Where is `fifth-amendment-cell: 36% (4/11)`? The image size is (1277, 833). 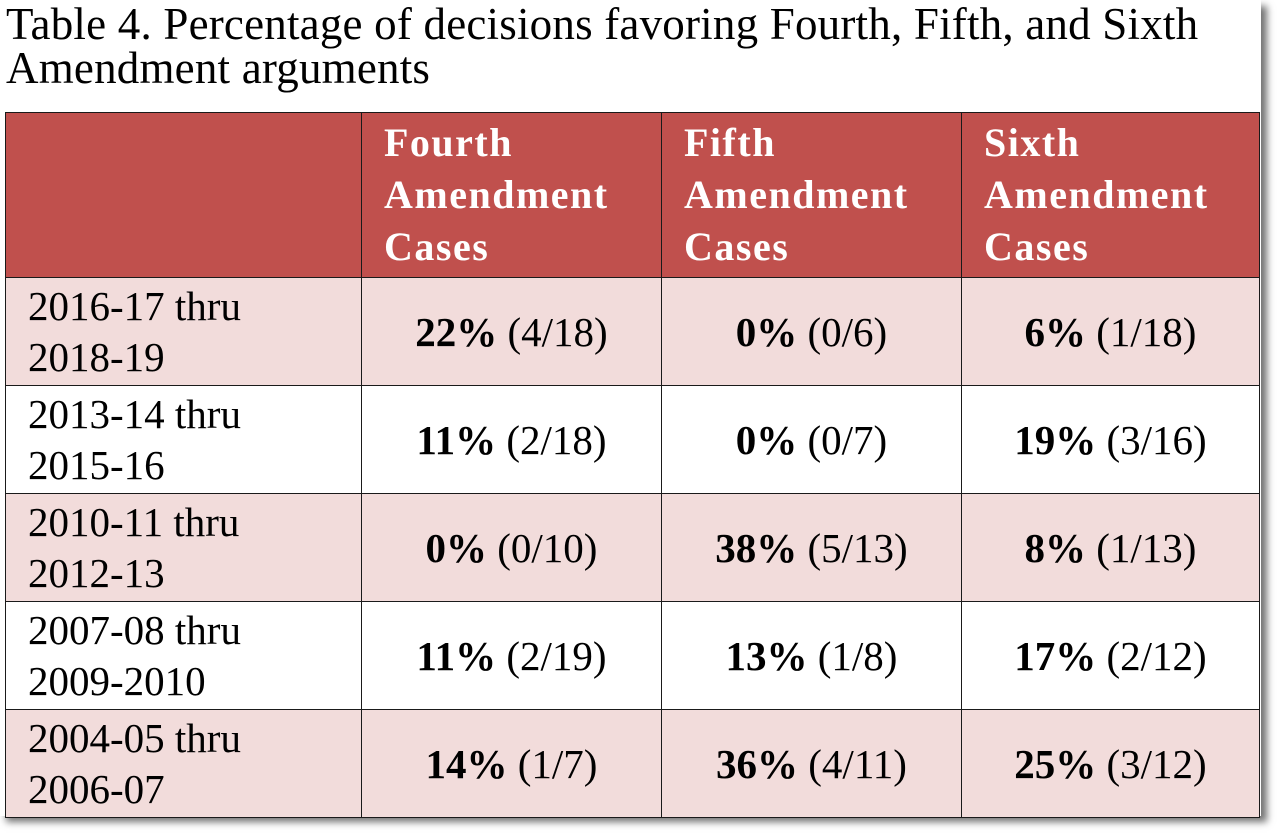 fifth-amendment-cell: 36% (4/11) is located at coordinates (811, 763).